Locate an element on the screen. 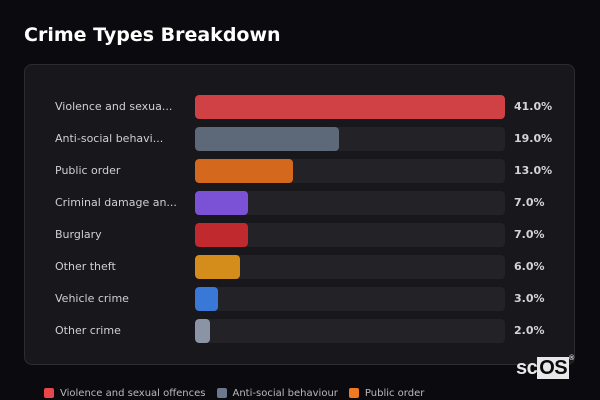 The width and height of the screenshot is (600, 400). watermark-logo: sc OS ® is located at coordinates (545, 367).